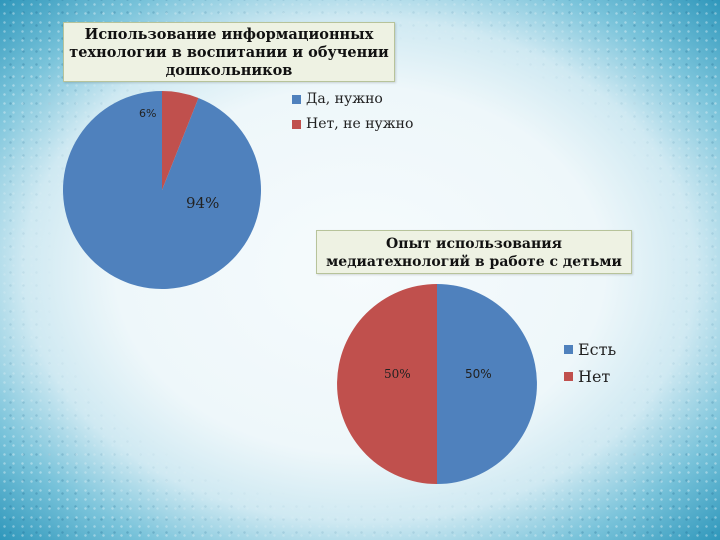 This screenshot has height=540, width=720. What do you see at coordinates (474, 244) in the screenshot?
I see `chart2-title-line: Опыт использования` at bounding box center [474, 244].